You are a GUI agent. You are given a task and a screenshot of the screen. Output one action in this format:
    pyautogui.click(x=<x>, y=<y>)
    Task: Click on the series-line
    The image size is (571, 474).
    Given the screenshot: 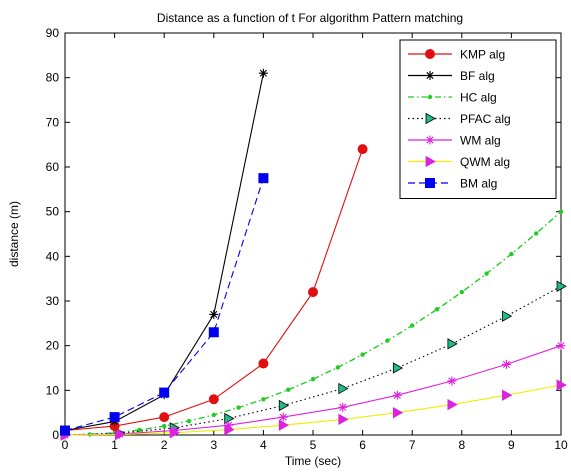 What is the action you would take?
    pyautogui.click(x=313, y=410)
    